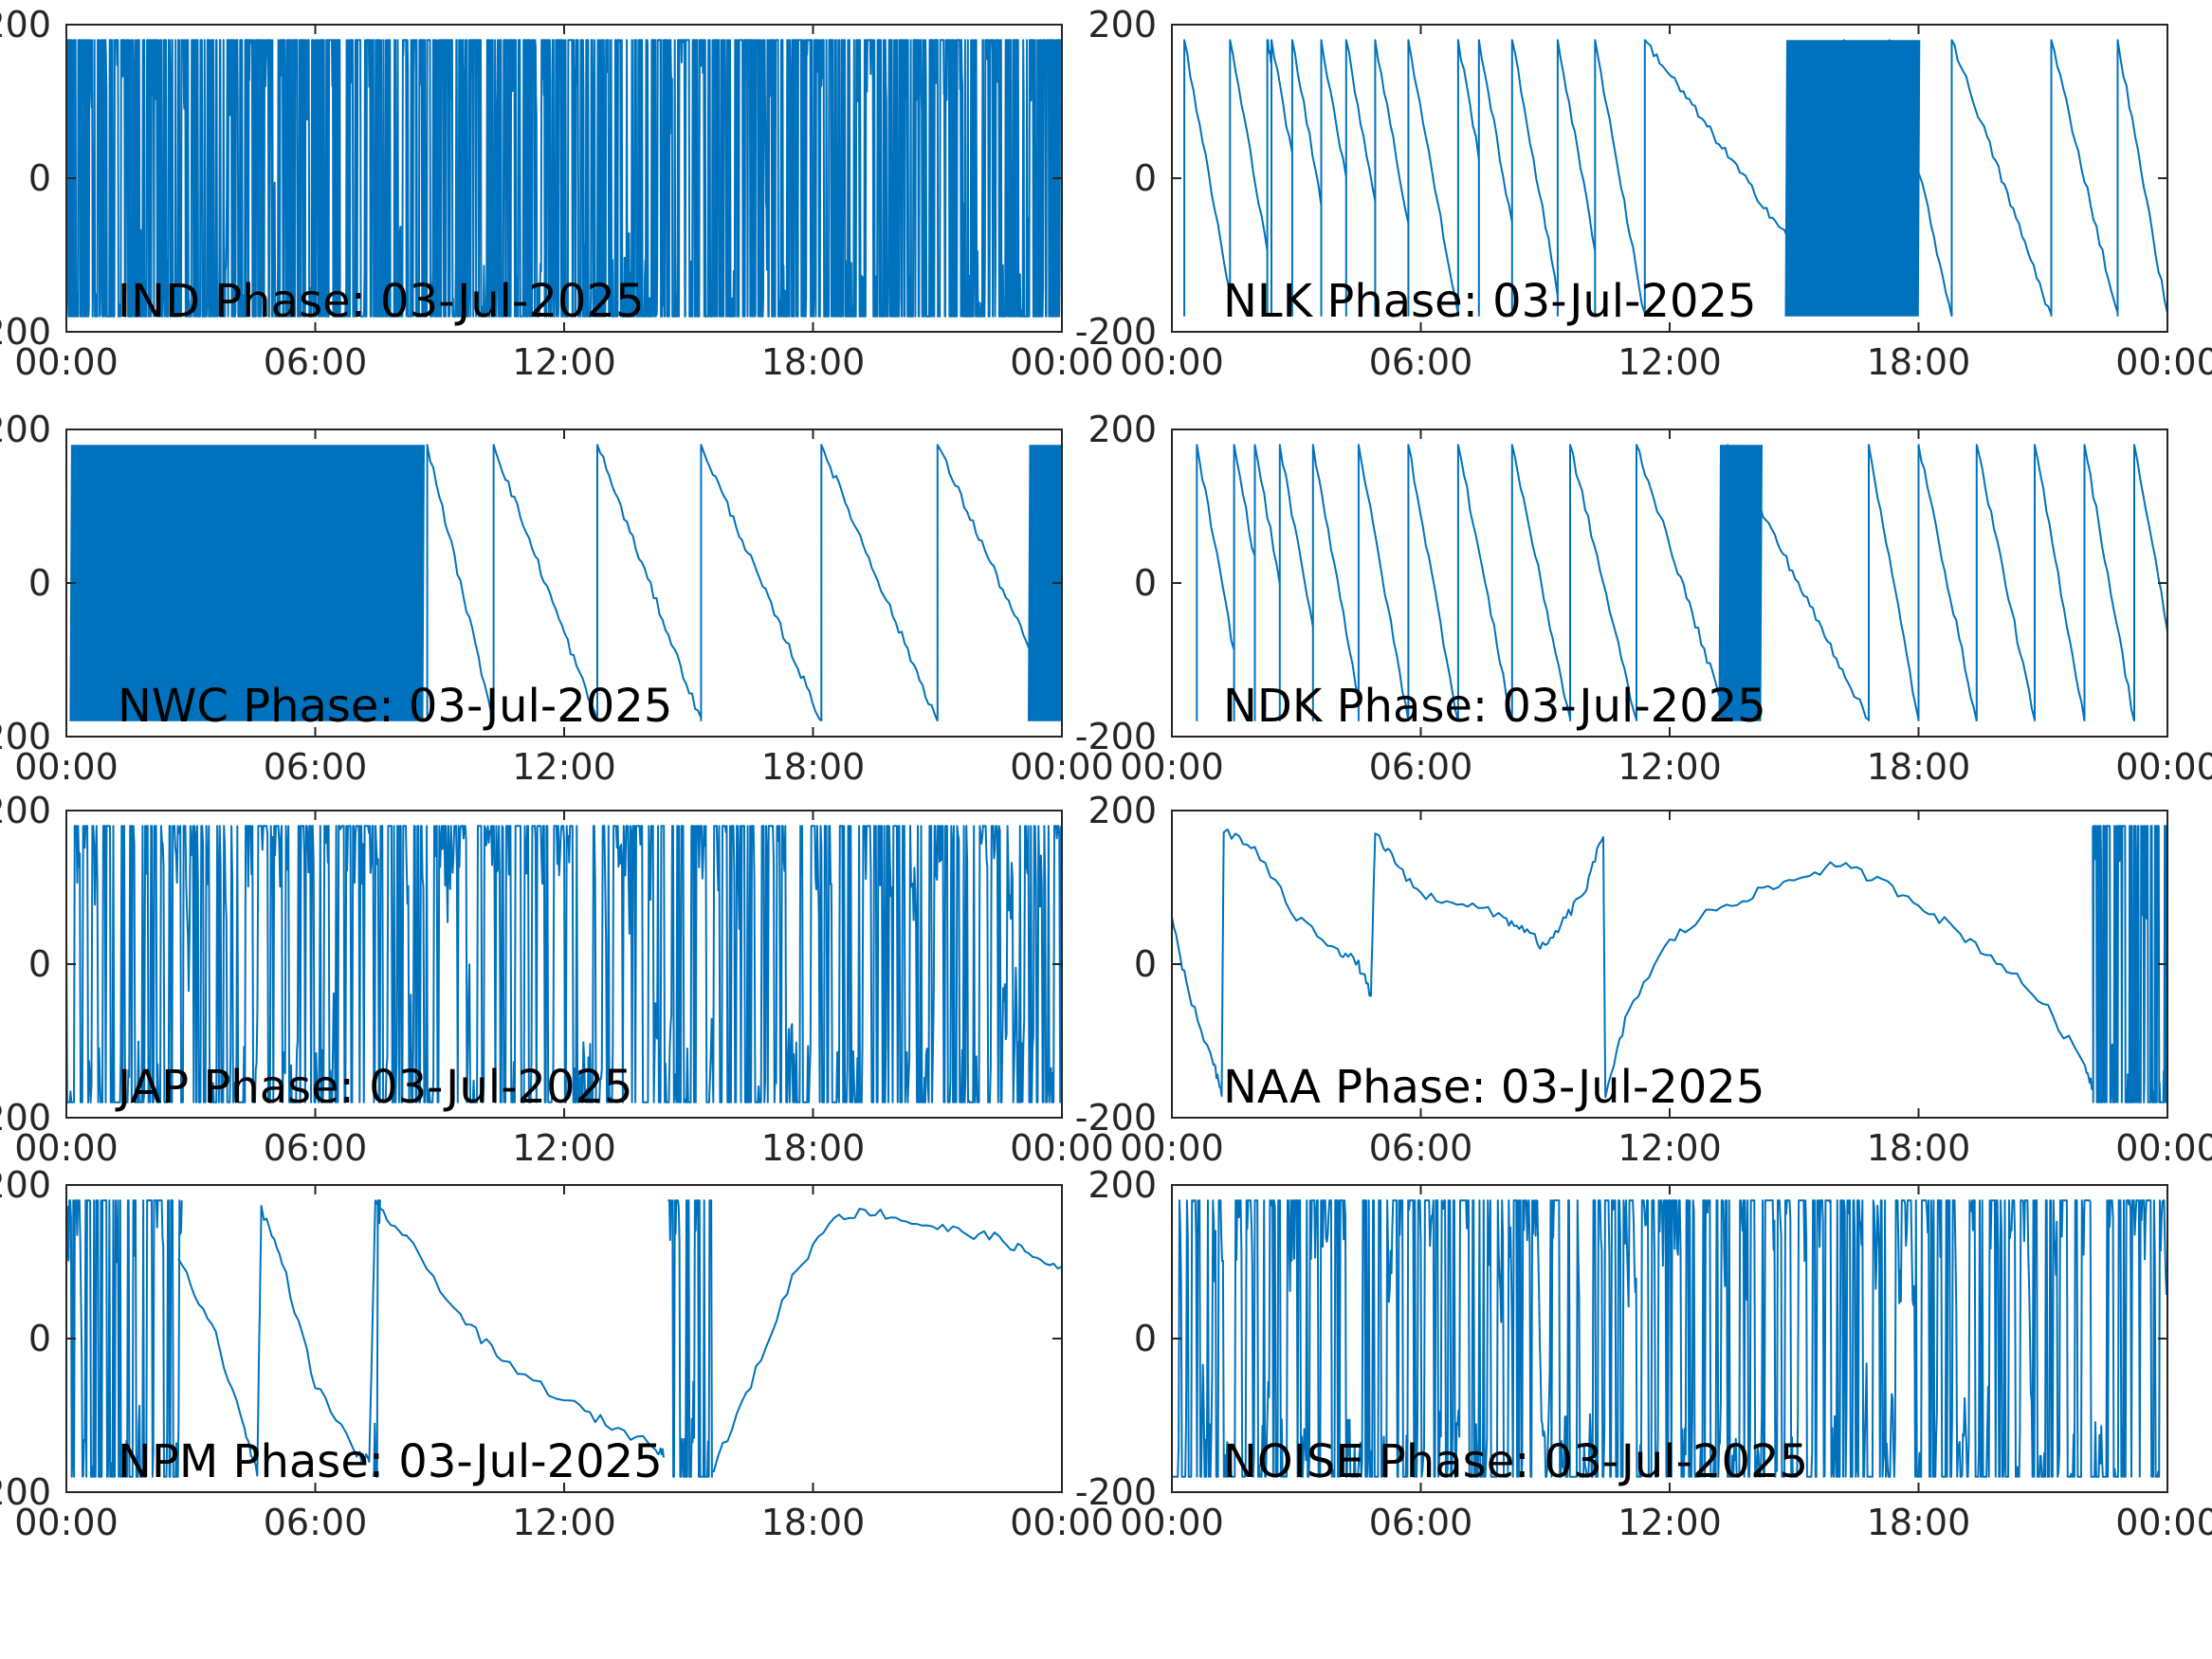 The height and width of the screenshot is (1659, 2212). Describe the element at coordinates (390, 1461) in the screenshot. I see `panel-title: NPM Phase: 03-Jul-2025` at that location.